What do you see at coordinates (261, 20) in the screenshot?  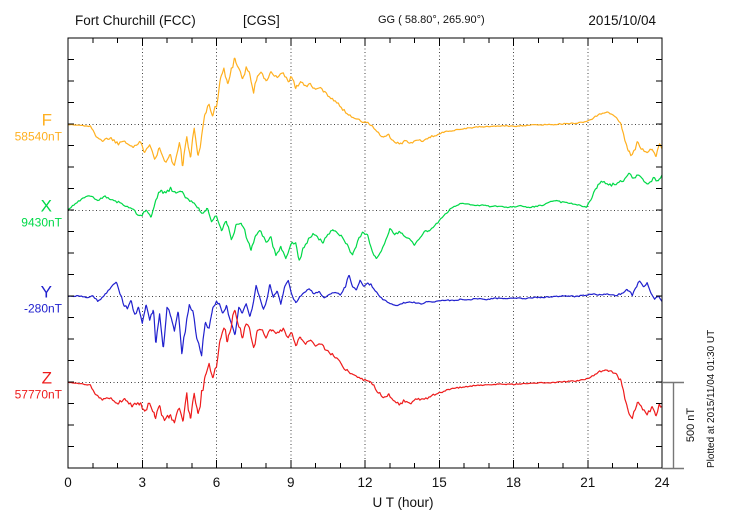 I see `coordinate-system-label: [CGS]` at bounding box center [261, 20].